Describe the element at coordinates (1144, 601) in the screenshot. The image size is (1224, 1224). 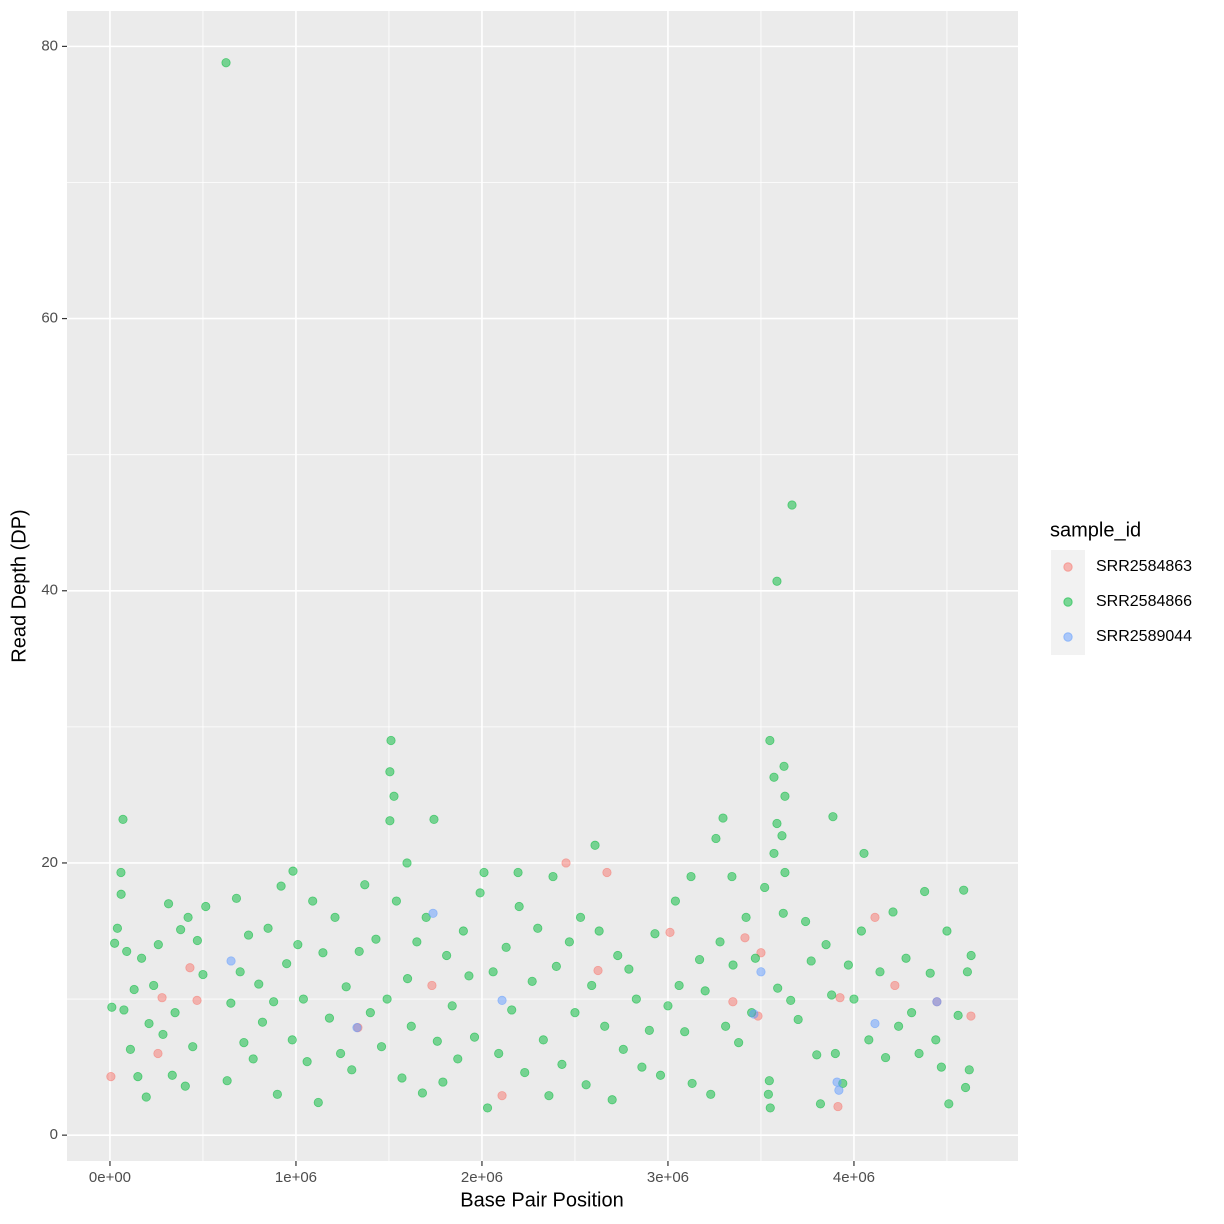
I see `legend-label: SRR2584866` at that location.